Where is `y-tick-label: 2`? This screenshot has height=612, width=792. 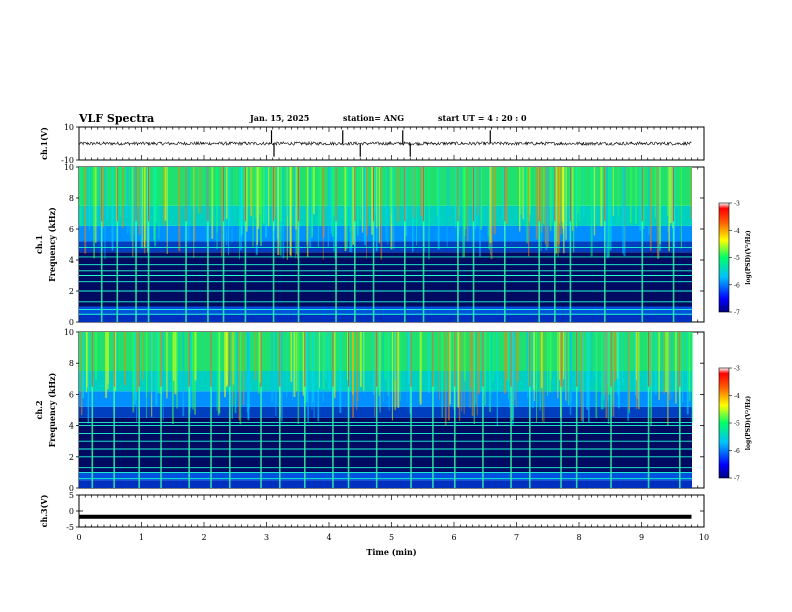 y-tick-label: 2 is located at coordinates (71, 291).